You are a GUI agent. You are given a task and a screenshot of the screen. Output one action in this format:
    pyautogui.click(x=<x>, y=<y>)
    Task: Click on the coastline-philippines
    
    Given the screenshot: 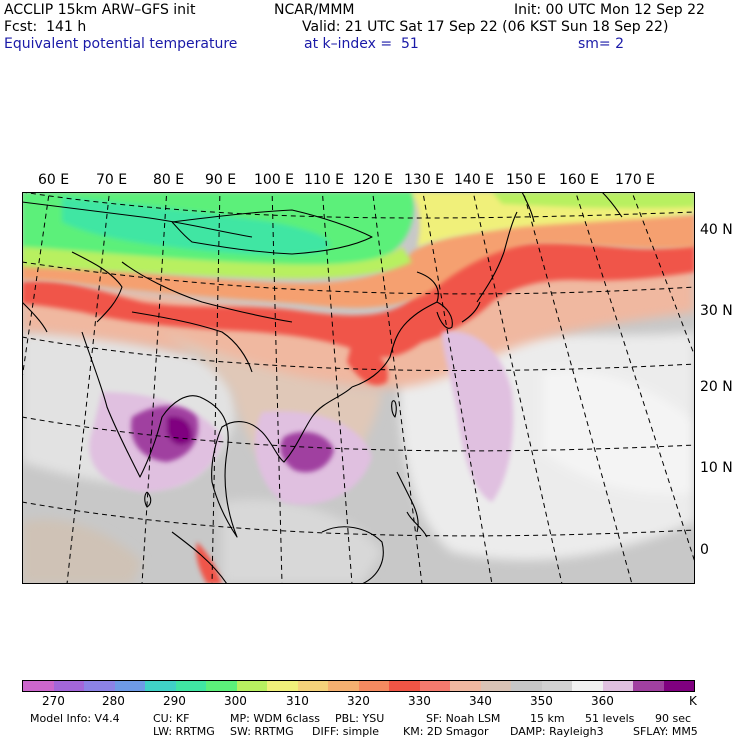 What is the action you would take?
    pyautogui.click(x=412, y=504)
    